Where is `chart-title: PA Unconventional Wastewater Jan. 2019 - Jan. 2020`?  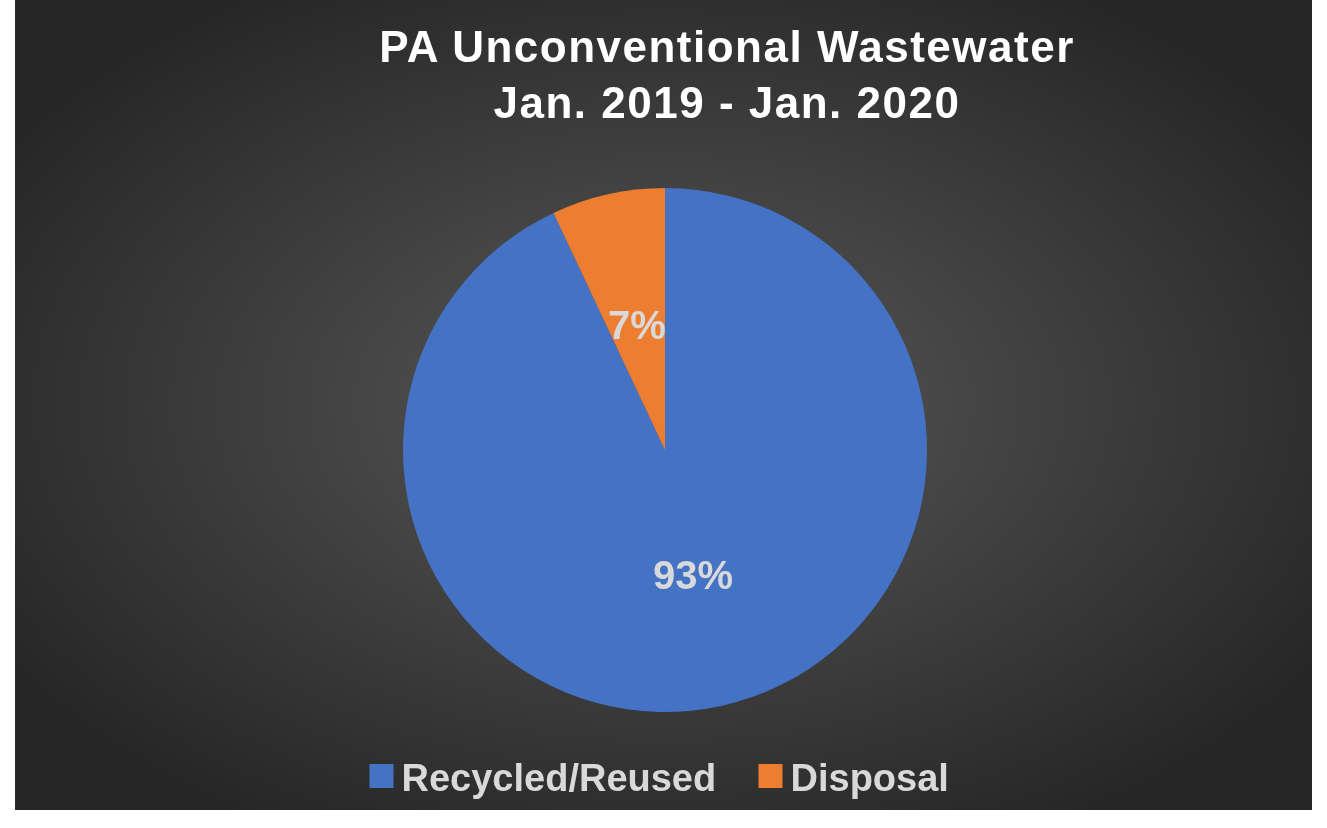
chart-title: PA Unconventional Wastewater Jan. 2019 - Jan. 2020 is located at coordinates (727, 74).